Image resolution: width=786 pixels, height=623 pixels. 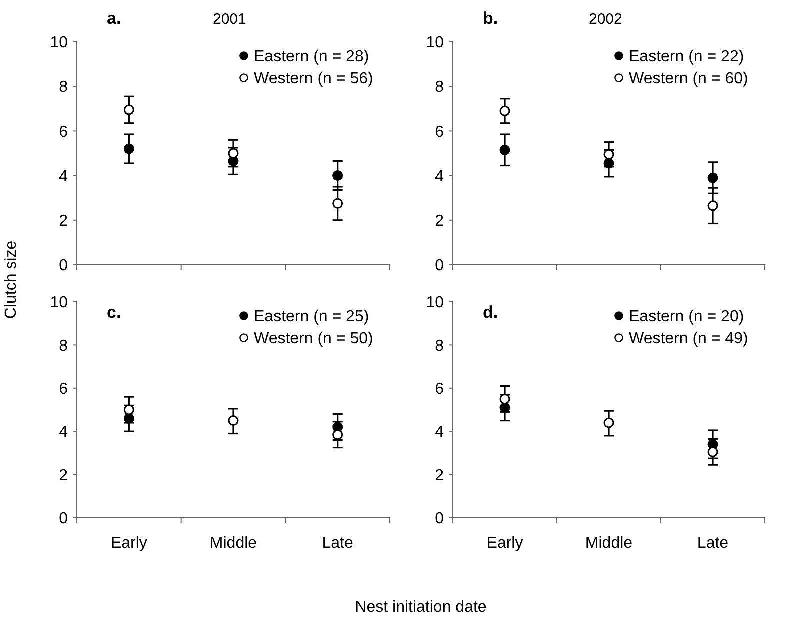 What do you see at coordinates (686, 57) in the screenshot?
I see `legend-label: Eastern (n = 22)` at bounding box center [686, 57].